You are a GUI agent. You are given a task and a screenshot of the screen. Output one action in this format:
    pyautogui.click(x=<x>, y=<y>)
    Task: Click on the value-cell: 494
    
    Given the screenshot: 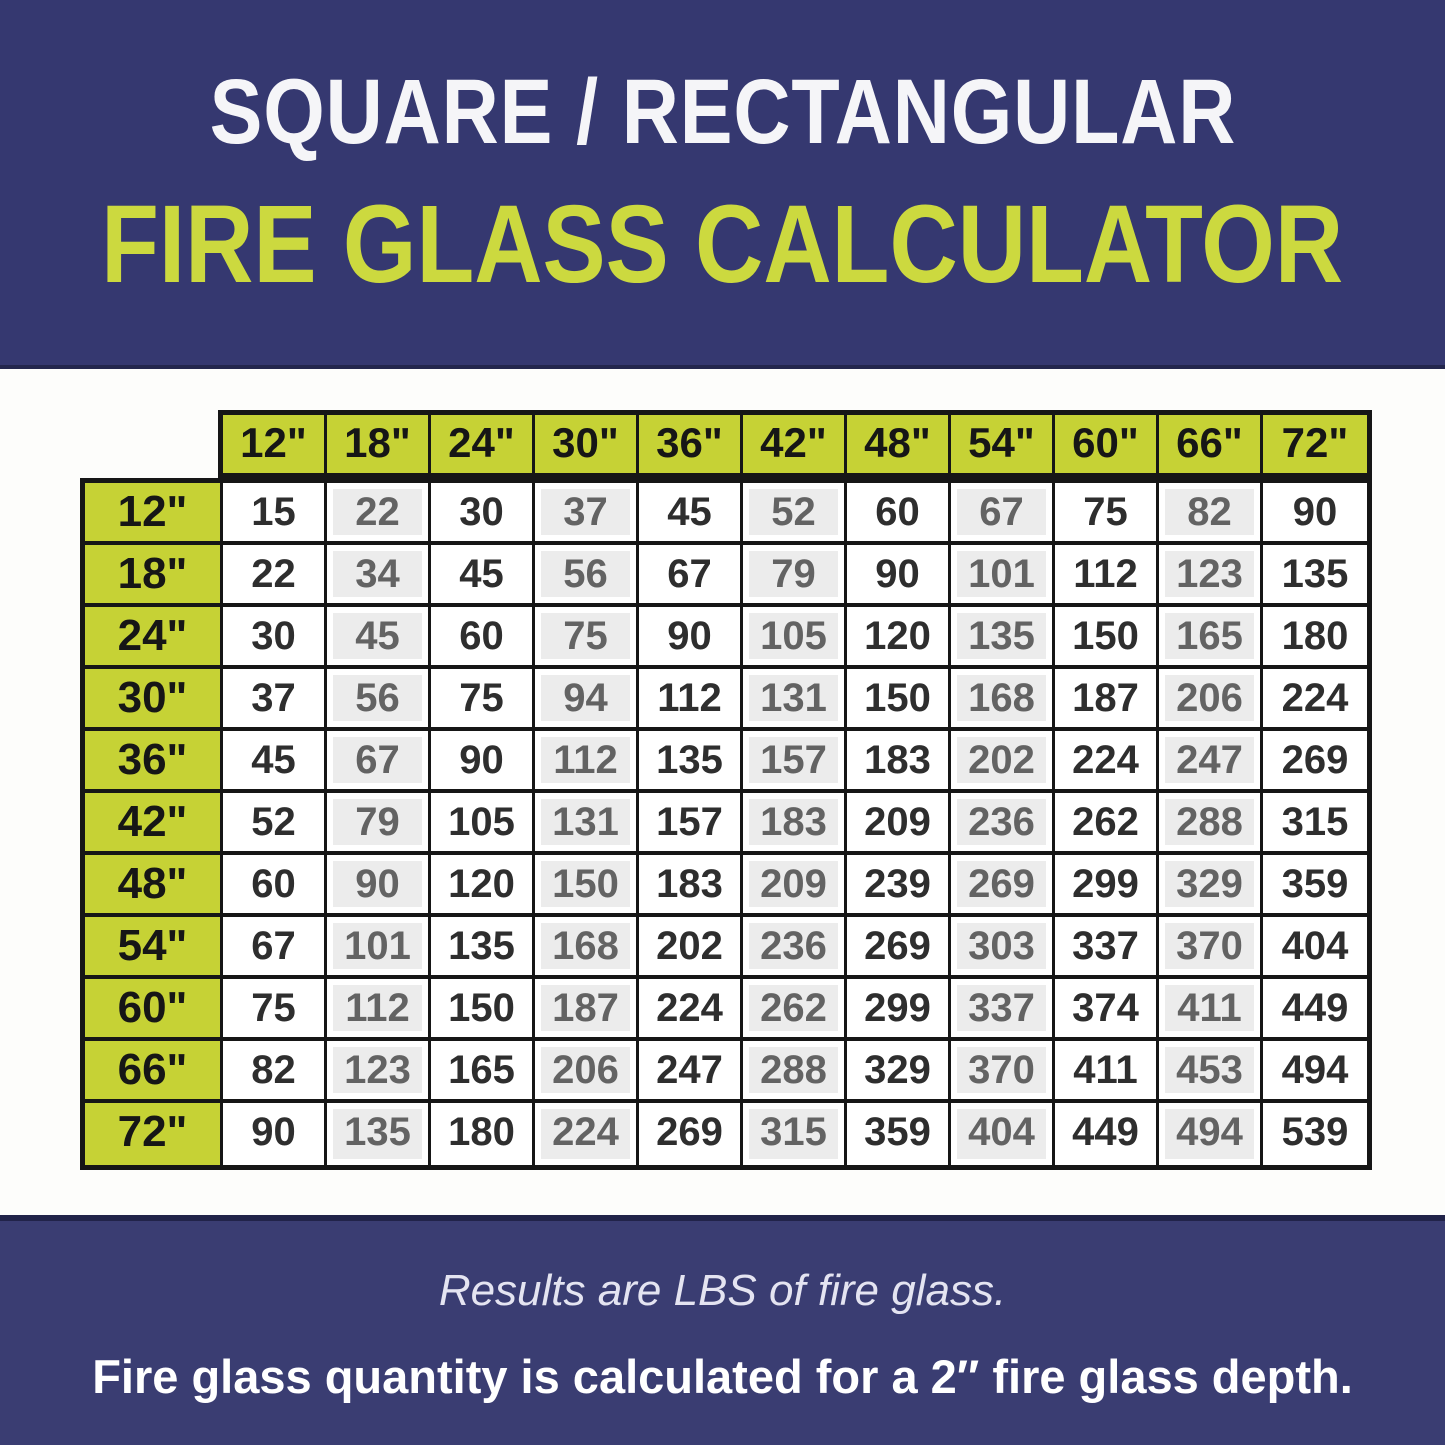 What is the action you would take?
    pyautogui.click(x=1211, y=1134)
    